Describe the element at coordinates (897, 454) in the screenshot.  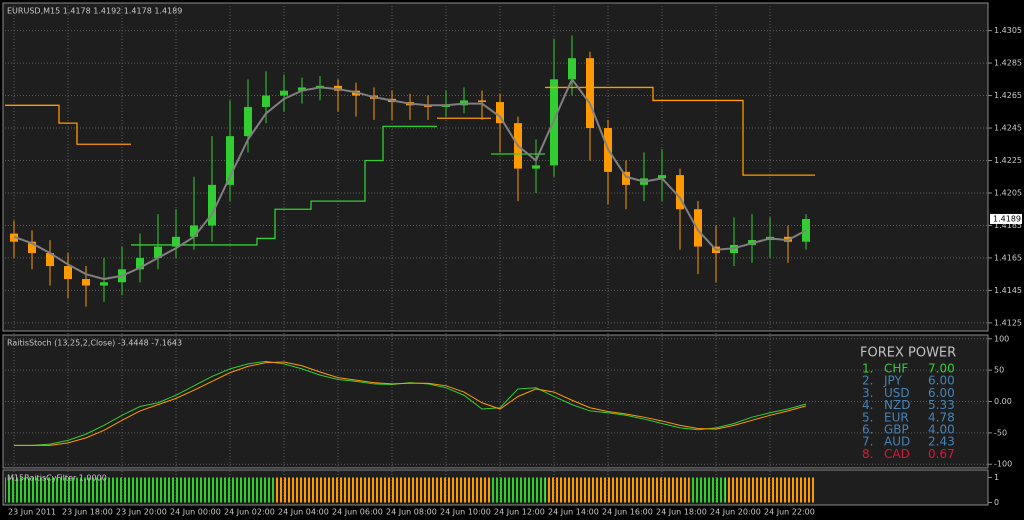
I see `currency: CAD` at that location.